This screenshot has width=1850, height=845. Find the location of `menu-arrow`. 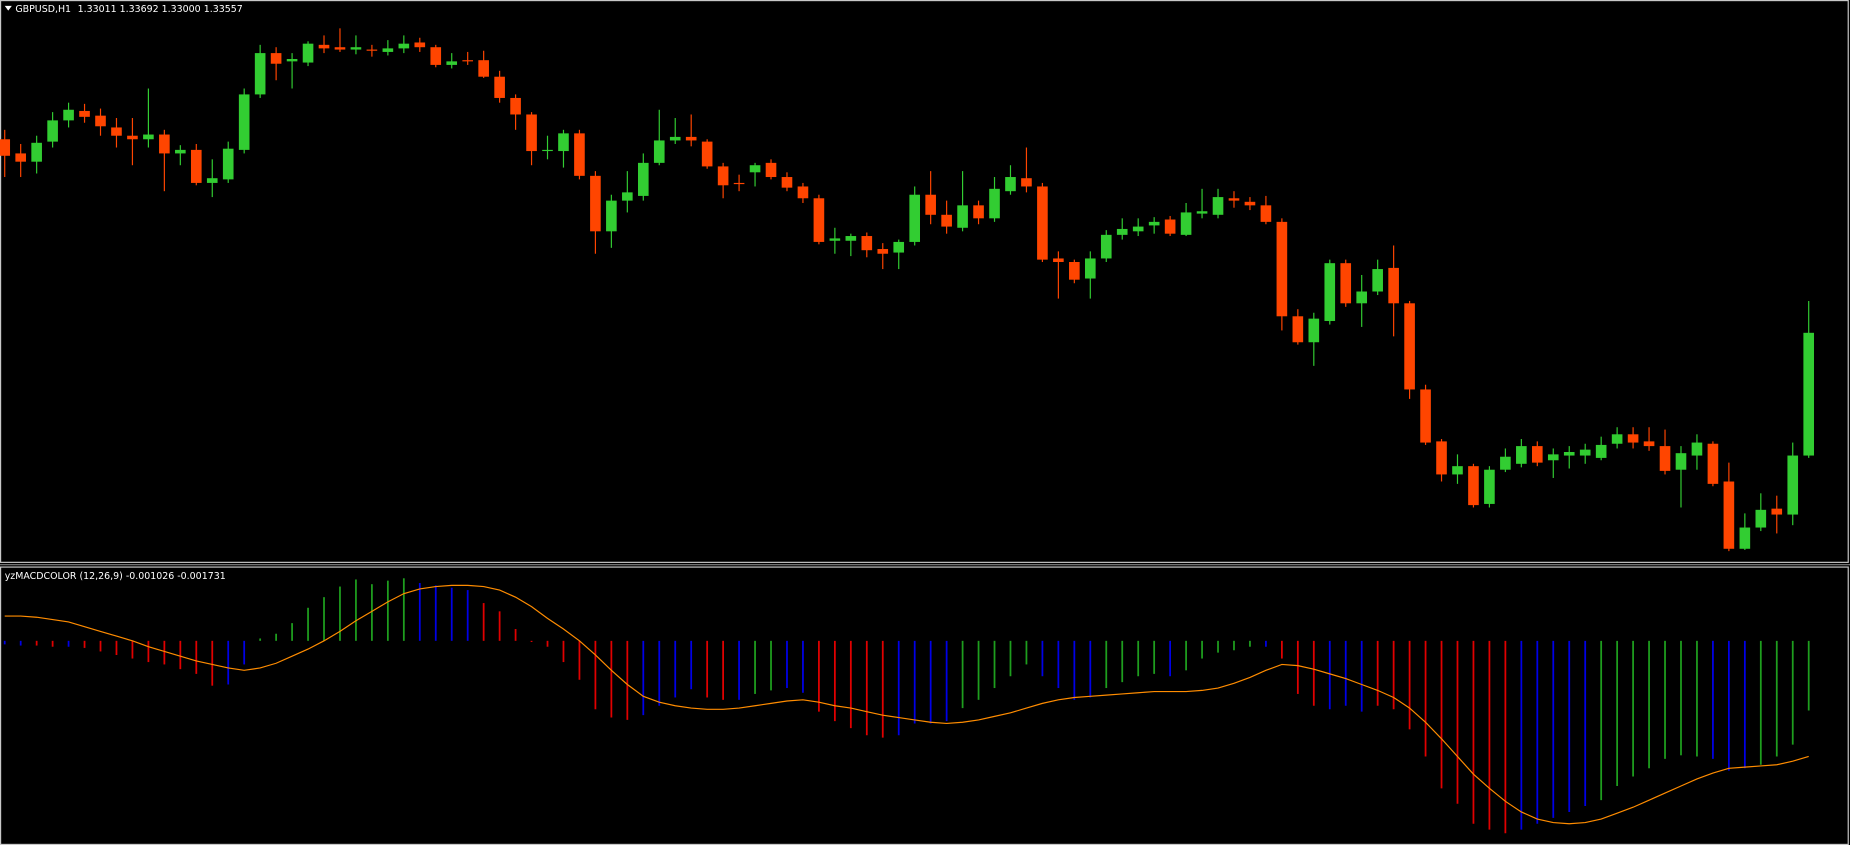

menu-arrow is located at coordinates (8, 8).